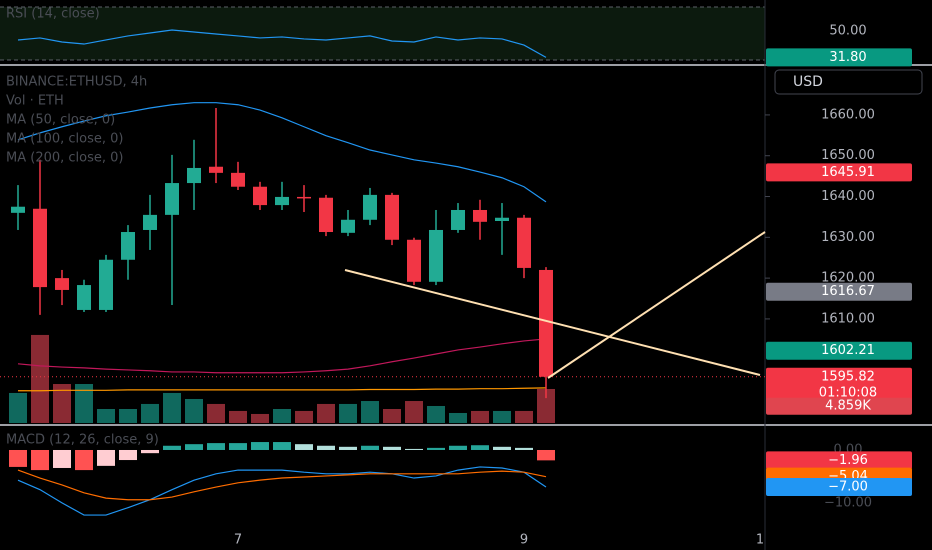  I want to click on price-badge-label: −1.96, so click(848, 460).